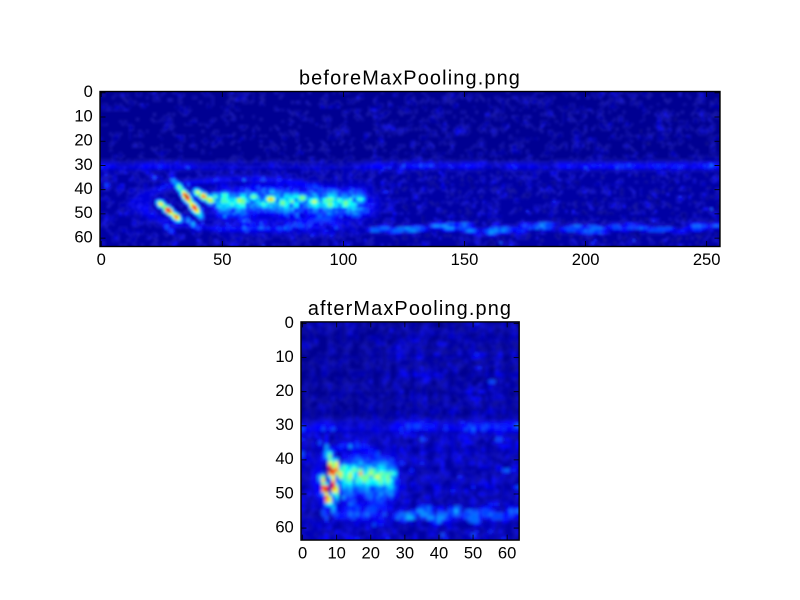 The width and height of the screenshot is (800, 600). What do you see at coordinates (410, 309) in the screenshot?
I see `svg-text: afterMaxPooling.png` at bounding box center [410, 309].